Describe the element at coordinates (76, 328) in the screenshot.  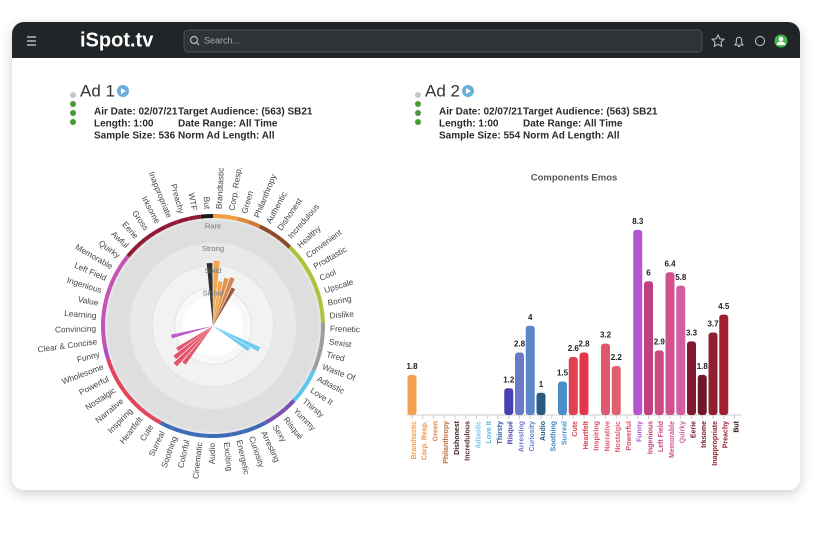
I see `category-label: Convincing` at that location.